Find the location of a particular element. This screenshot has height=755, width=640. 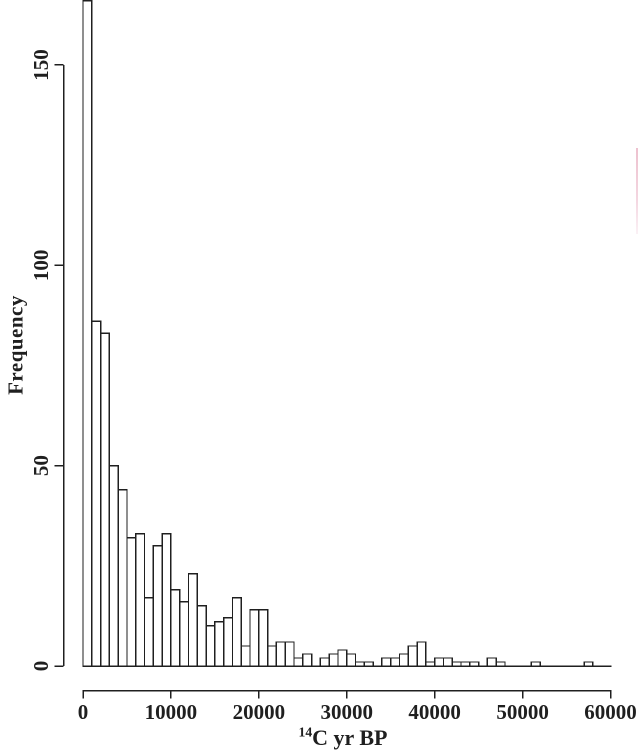

x-tick-label: 30000 is located at coordinates (347, 712).